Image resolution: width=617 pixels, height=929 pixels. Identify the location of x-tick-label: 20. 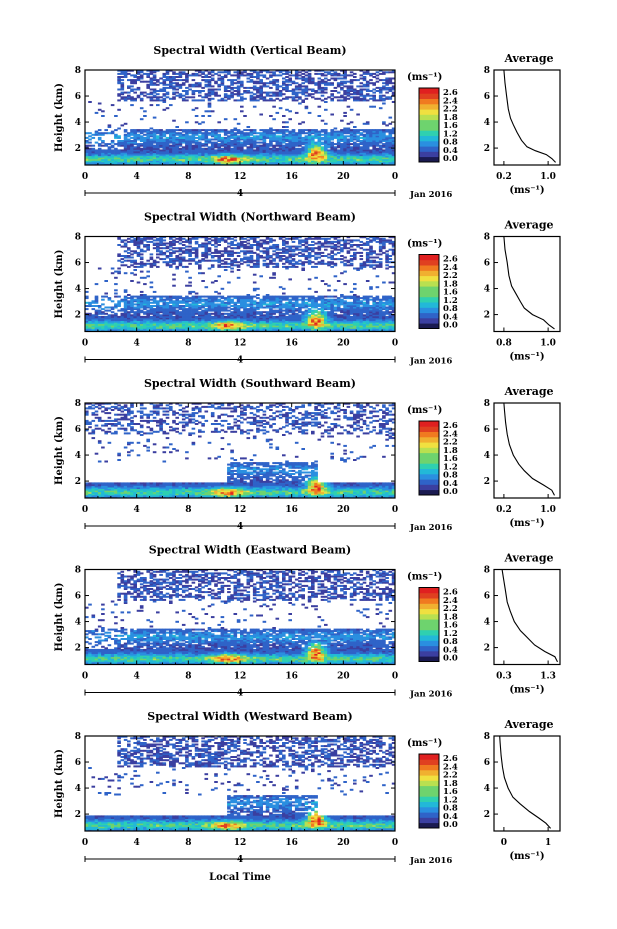
(343, 177).